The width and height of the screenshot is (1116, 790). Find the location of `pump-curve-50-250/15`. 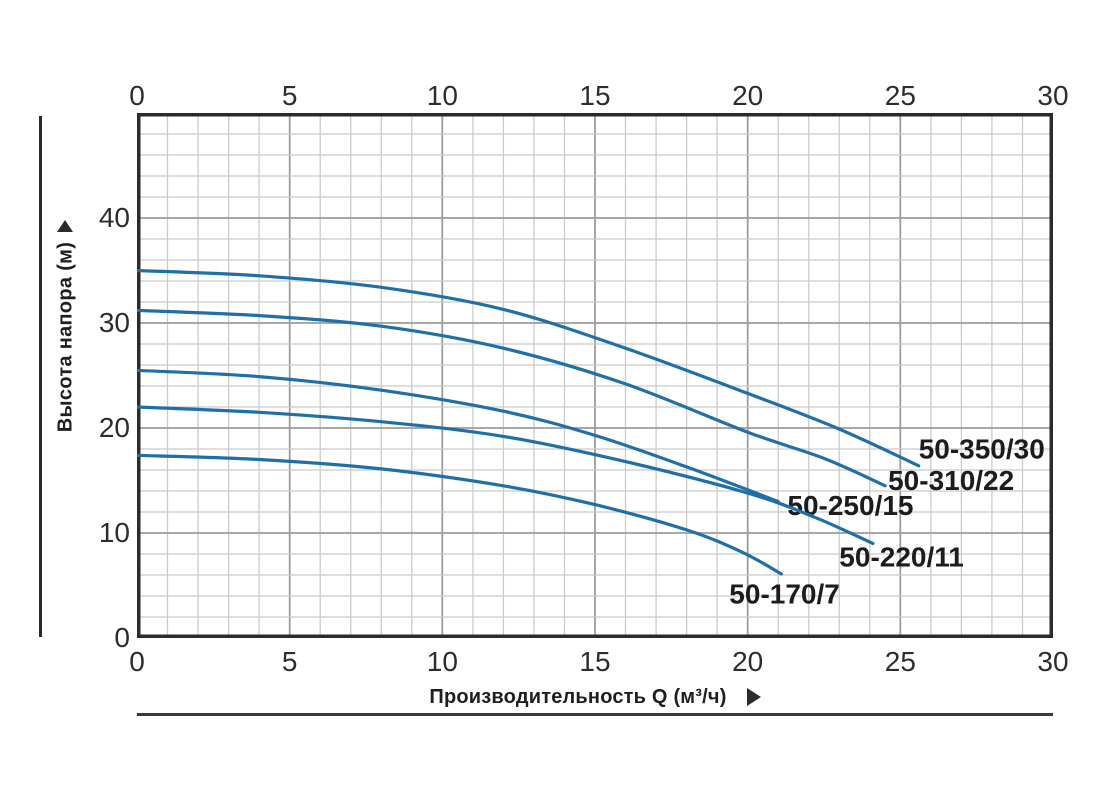

pump-curve-50-250/15 is located at coordinates (458, 436).